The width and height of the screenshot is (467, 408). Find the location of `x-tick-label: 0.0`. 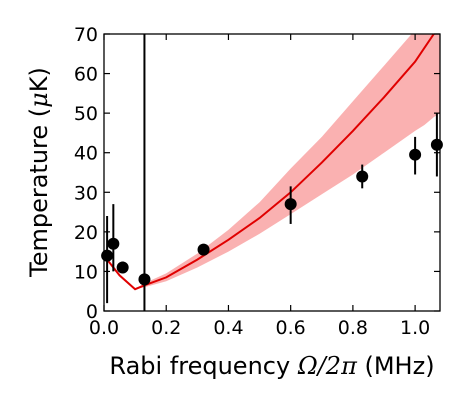

x-tick-label: 0.0 is located at coordinates (104, 328).